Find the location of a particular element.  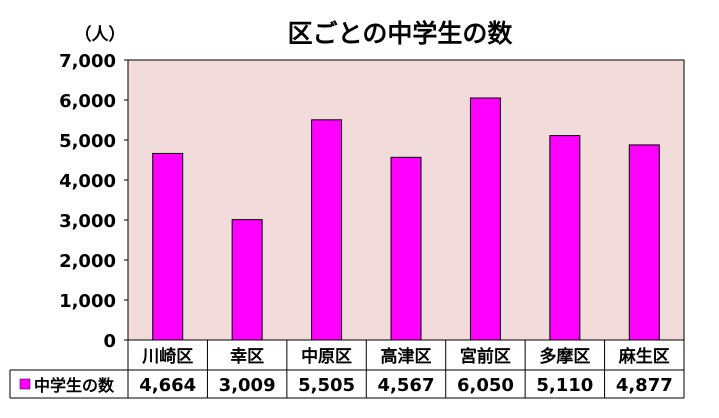

y-tick-label: 1,000 is located at coordinates (87, 301).